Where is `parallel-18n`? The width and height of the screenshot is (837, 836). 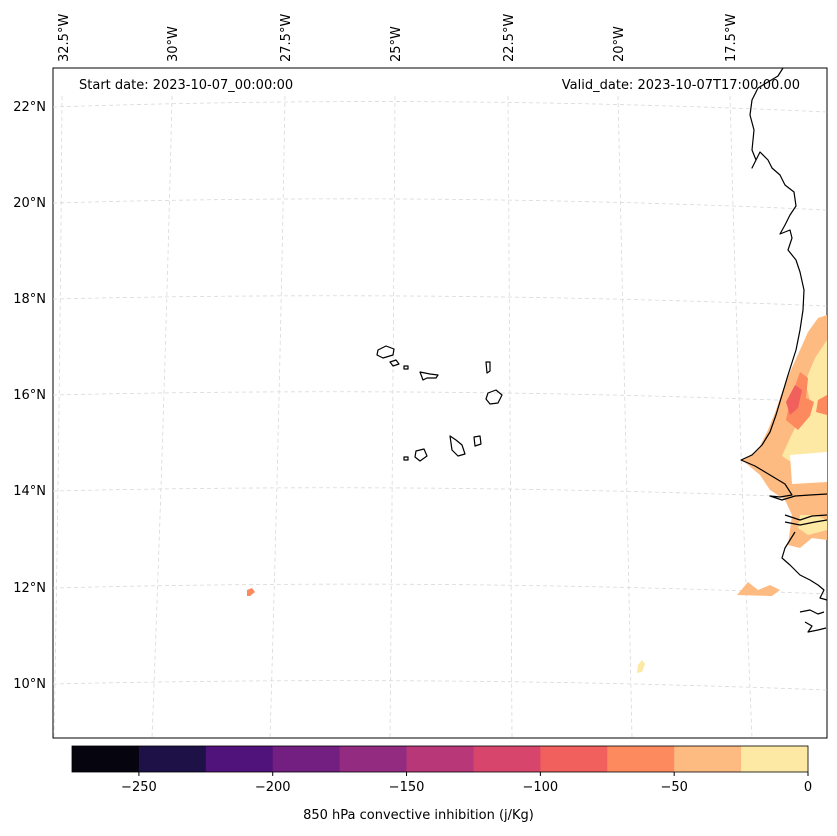 parallel-18n is located at coordinates (440, 301).